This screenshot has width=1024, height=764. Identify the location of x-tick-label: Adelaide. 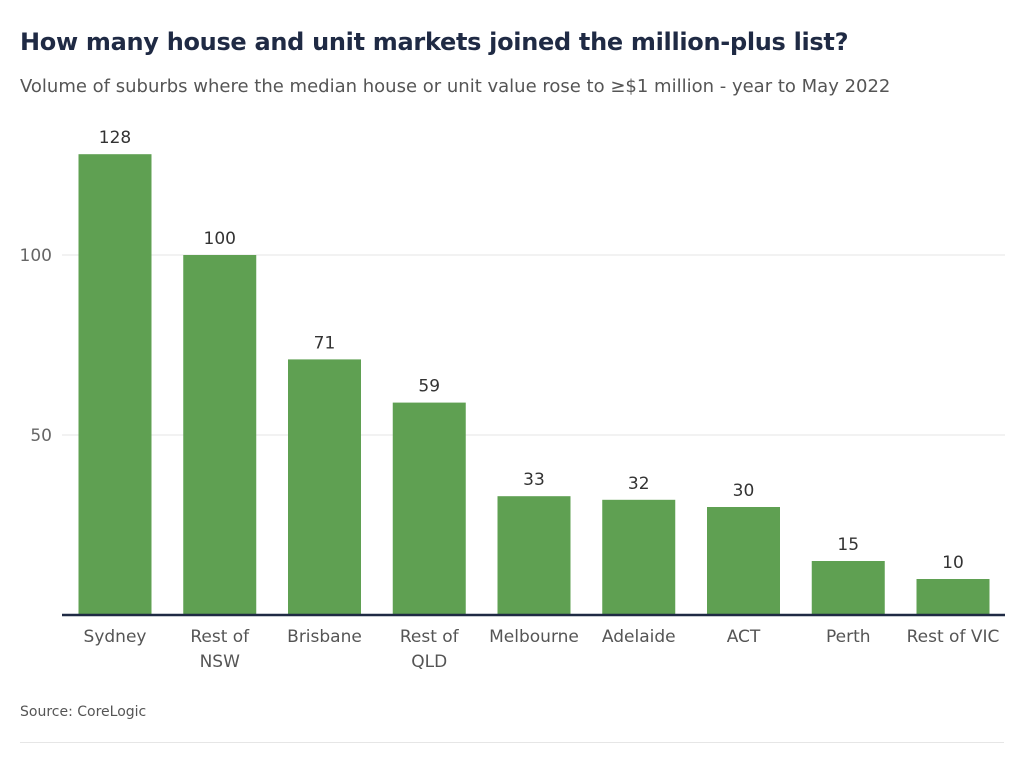
(639, 637).